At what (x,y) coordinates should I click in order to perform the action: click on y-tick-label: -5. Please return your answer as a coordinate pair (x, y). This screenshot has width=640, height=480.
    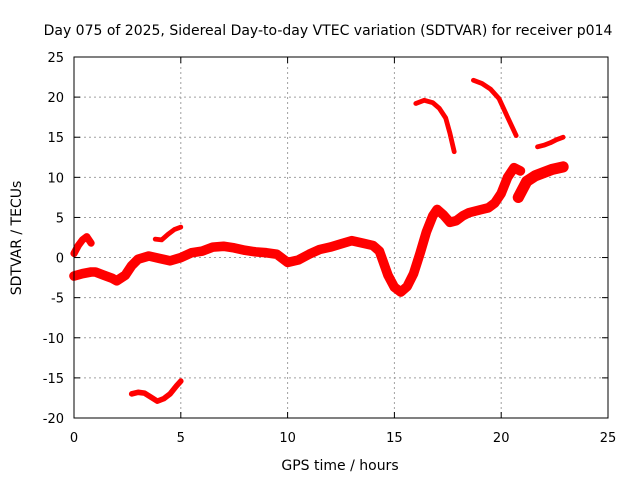
    Looking at the image, I should click on (57, 299).